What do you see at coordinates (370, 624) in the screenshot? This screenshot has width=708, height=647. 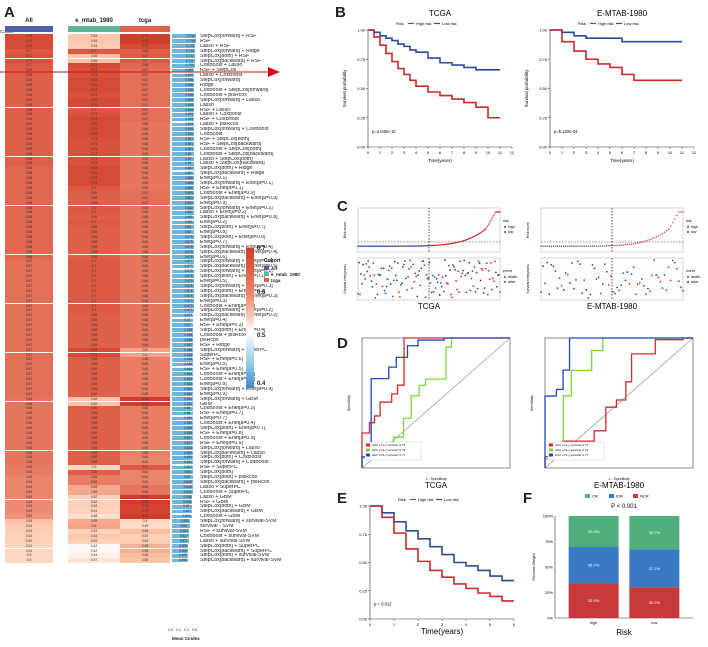 I see `x-tick-label: 0` at bounding box center [370, 624].